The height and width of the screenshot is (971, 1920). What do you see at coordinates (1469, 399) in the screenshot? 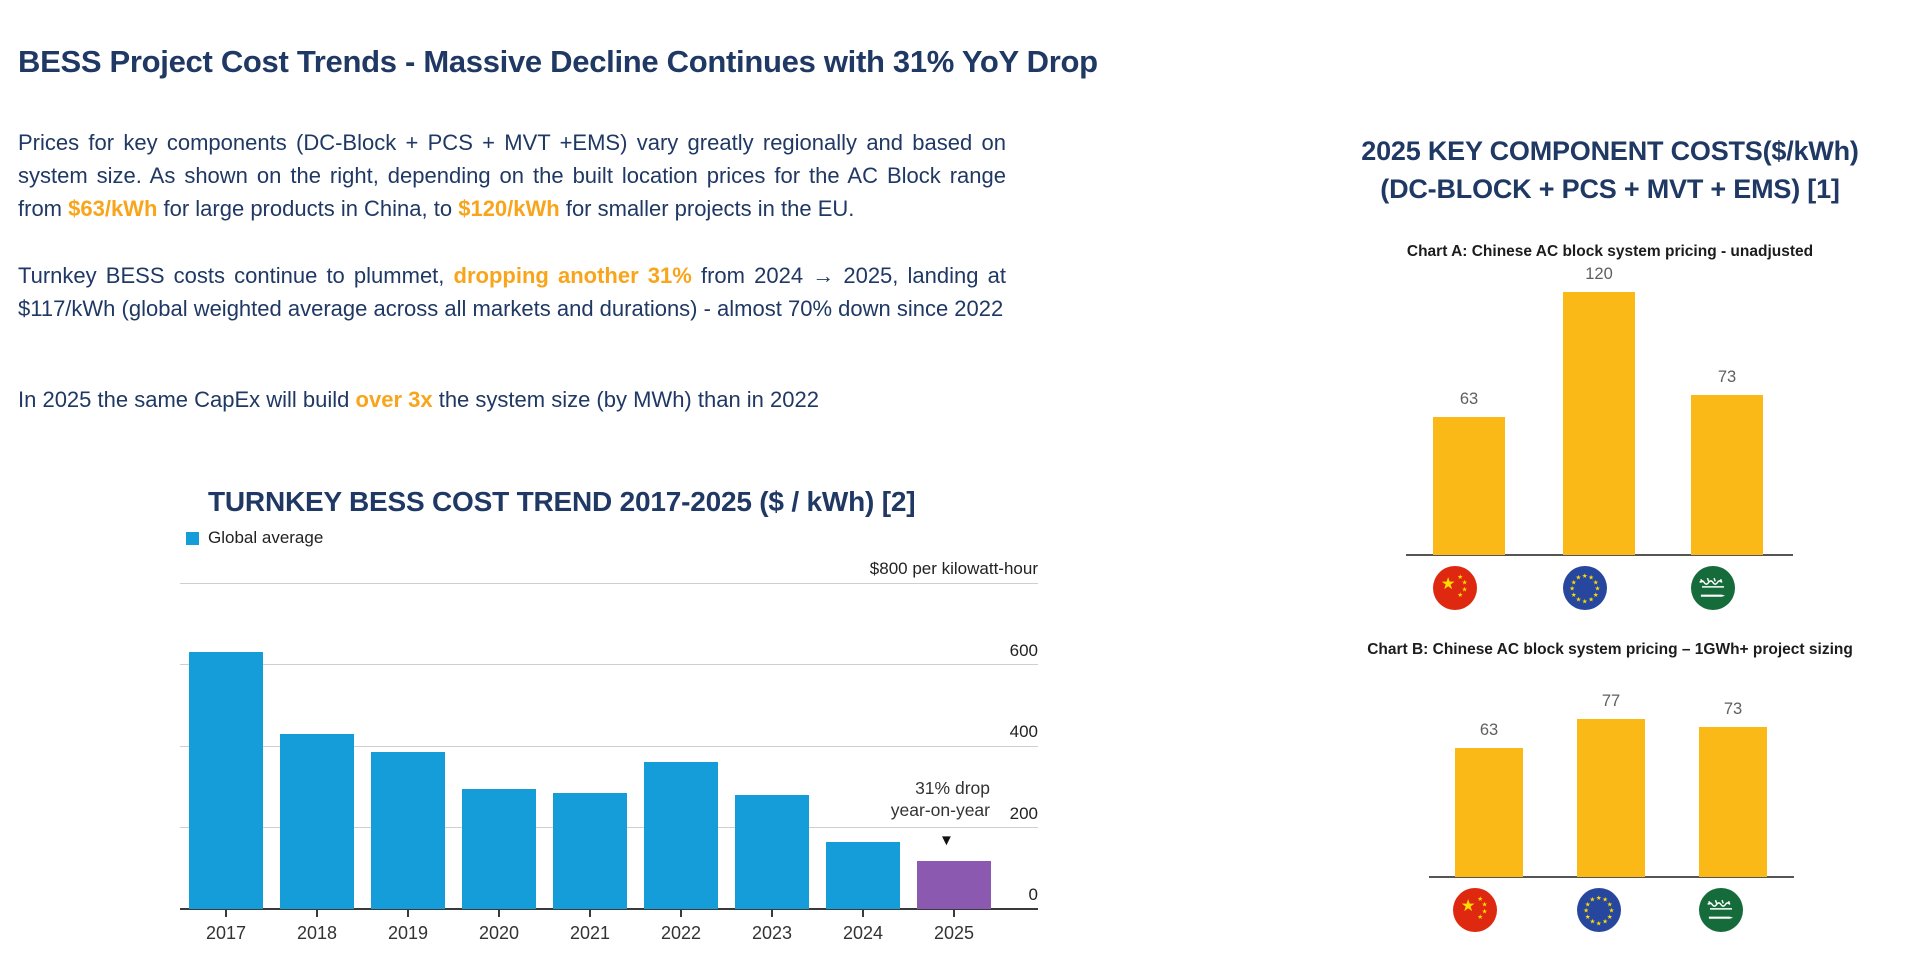
I see `chart-a-value-label: 63` at bounding box center [1469, 399].